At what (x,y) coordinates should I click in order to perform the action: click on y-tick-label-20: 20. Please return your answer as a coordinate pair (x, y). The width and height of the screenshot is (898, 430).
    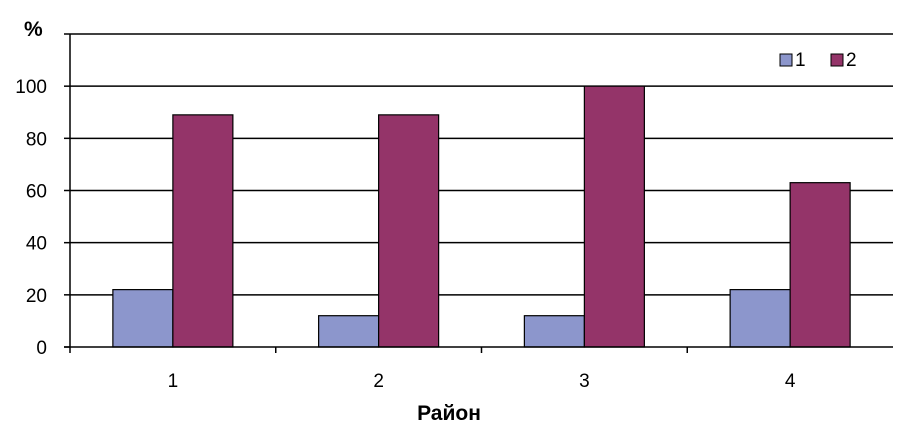
    Looking at the image, I should click on (36, 296).